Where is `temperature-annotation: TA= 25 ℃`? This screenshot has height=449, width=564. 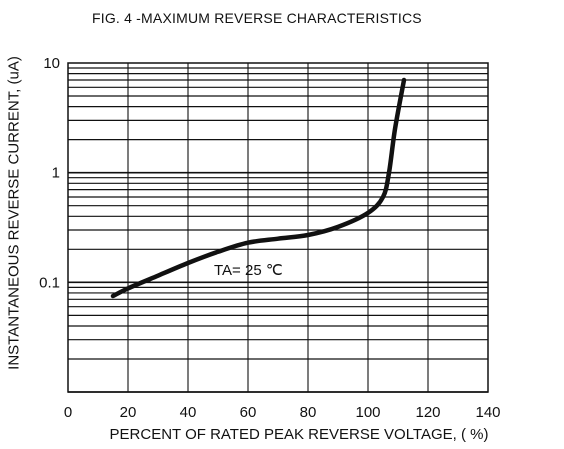 temperature-annotation: TA= 25 ℃ is located at coordinates (248, 270).